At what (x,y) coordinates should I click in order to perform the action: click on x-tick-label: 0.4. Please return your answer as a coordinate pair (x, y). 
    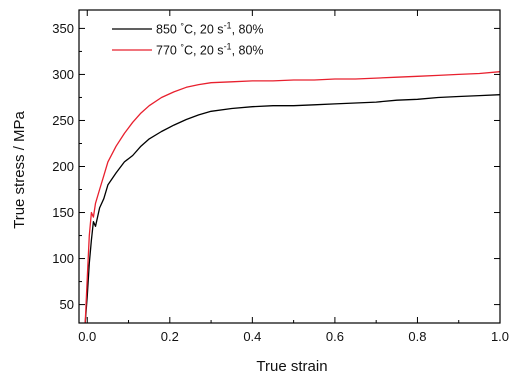
    Looking at the image, I should click on (252, 336).